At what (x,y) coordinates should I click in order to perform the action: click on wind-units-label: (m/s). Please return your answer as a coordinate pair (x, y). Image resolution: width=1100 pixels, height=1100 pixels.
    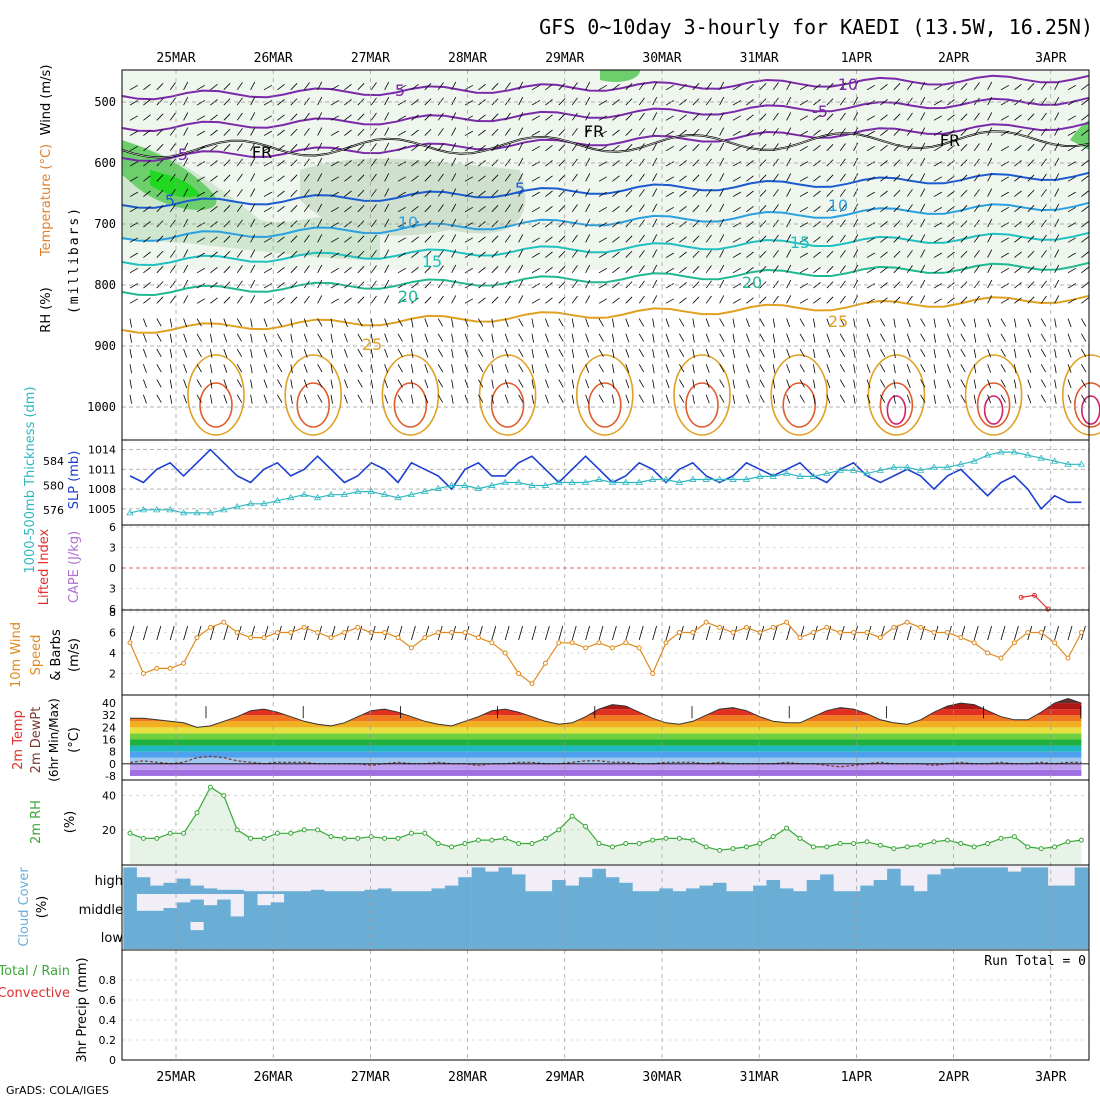
    Looking at the image, I should click on (74, 655).